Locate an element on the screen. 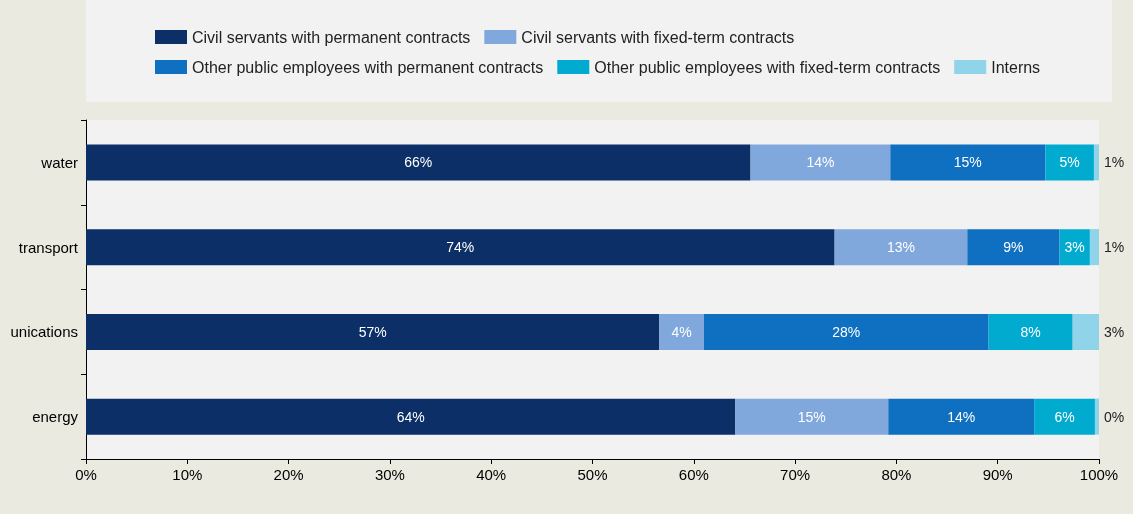 Image resolution: width=1133 pixels, height=514 pixels. legend-label: Civil servants with fixed-term contracts is located at coordinates (658, 37).